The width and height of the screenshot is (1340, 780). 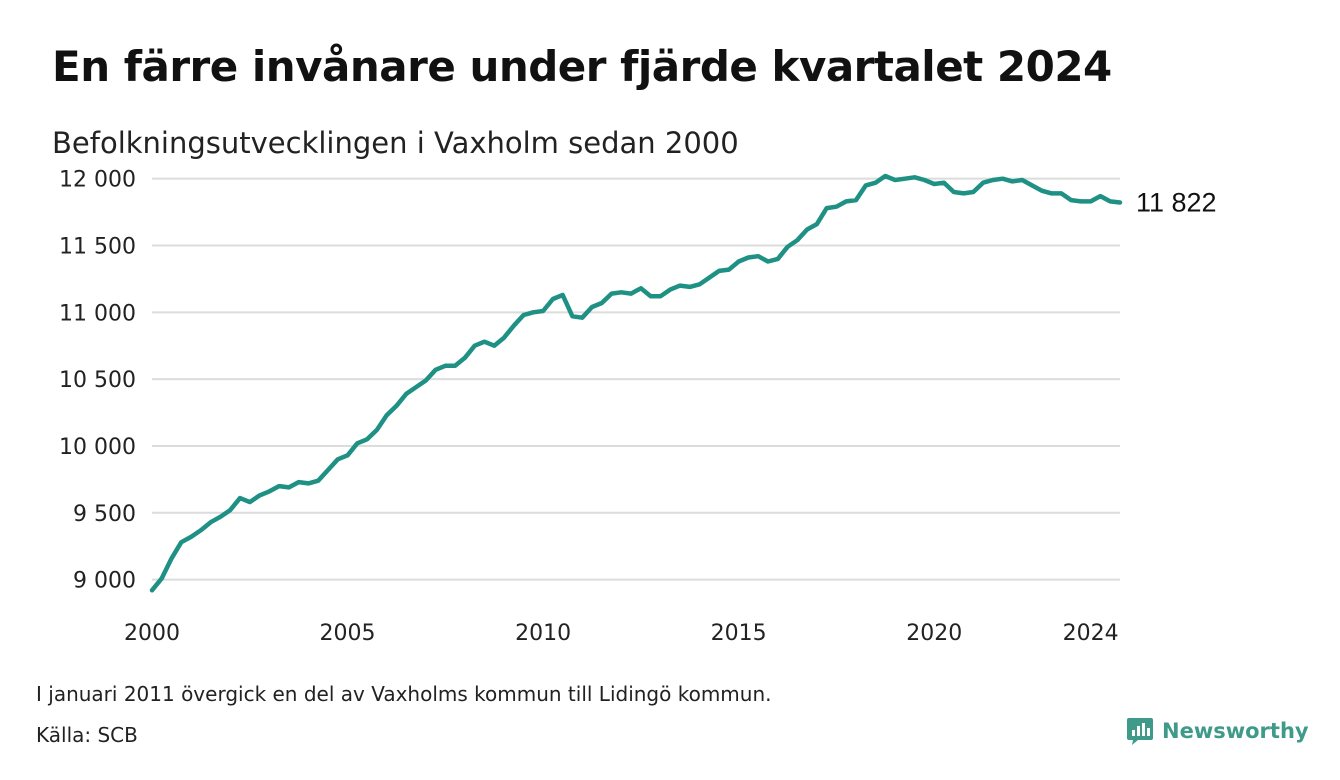 I want to click on y-tick-label: 11 000, so click(x=97, y=313).